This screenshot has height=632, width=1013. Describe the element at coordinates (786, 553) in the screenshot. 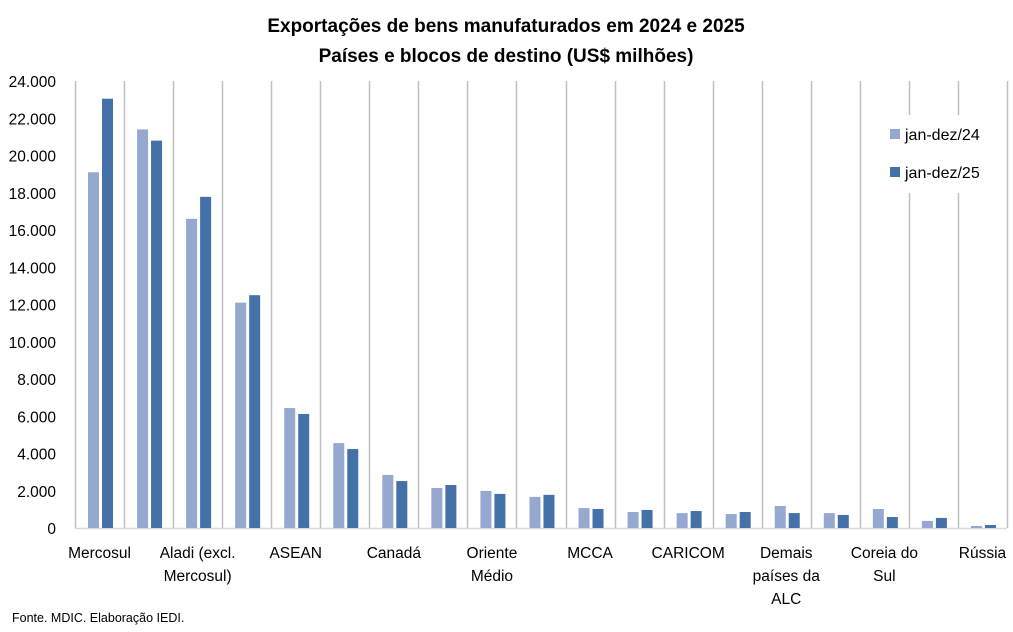

I see `x-tick-label: Demais` at that location.